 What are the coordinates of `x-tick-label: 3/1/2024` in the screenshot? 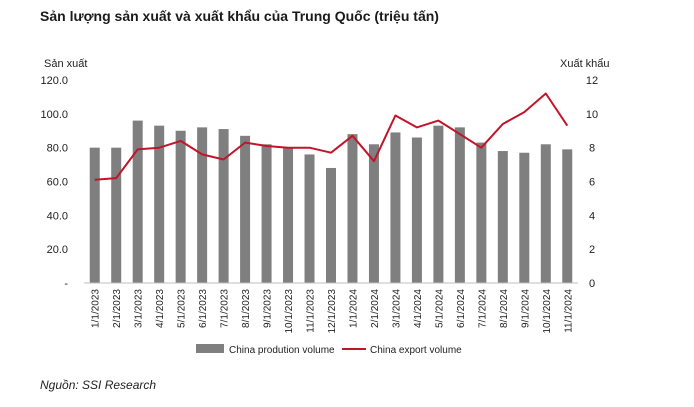 It's located at (396, 308).